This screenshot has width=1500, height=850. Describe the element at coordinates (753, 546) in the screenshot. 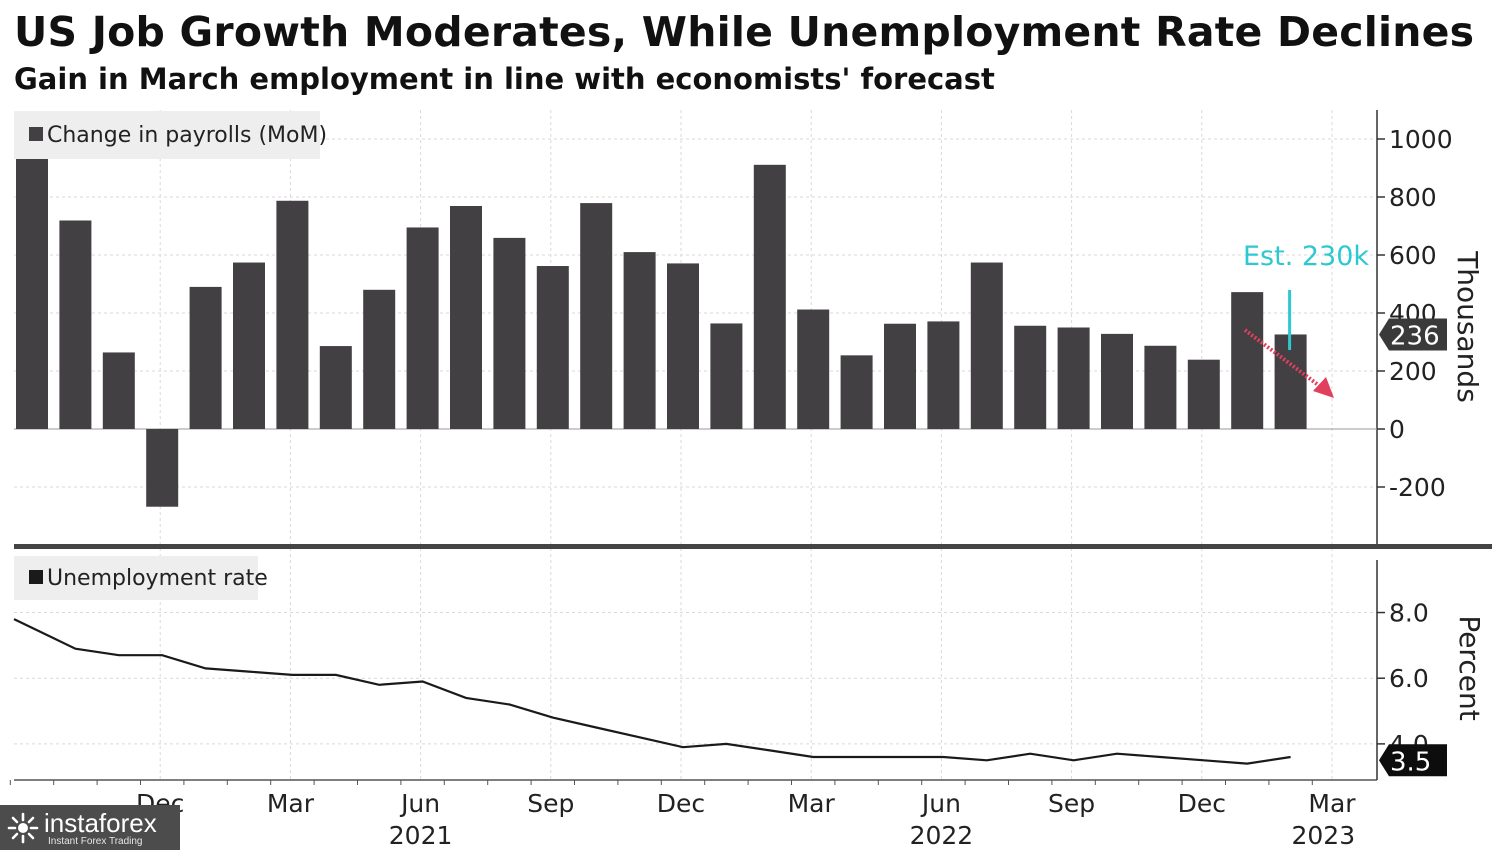

I see `panel-divider` at that location.